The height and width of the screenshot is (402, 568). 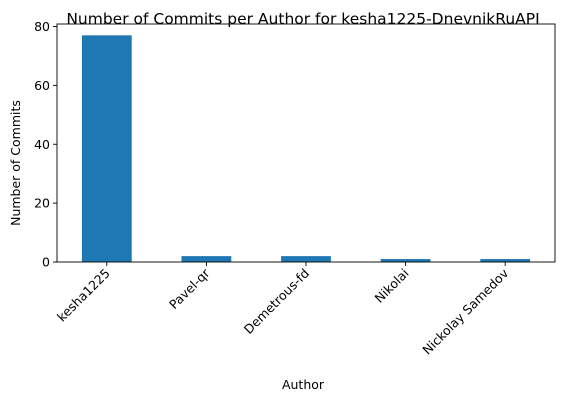 I want to click on x-tick-label-2: Demetrous-fd, so click(x=276, y=301).